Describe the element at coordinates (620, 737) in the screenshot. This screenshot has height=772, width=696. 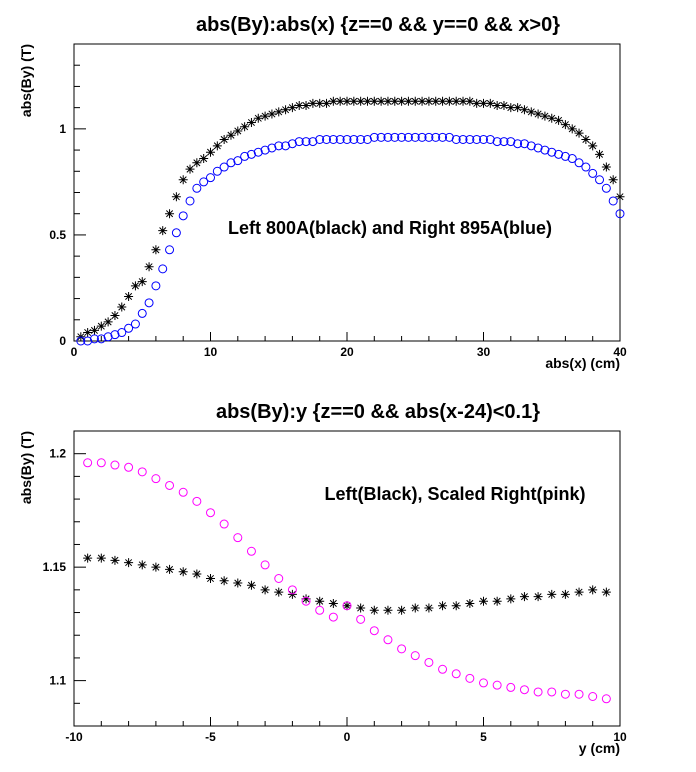
I see `chart-bottom-x-tick-label: 10` at that location.